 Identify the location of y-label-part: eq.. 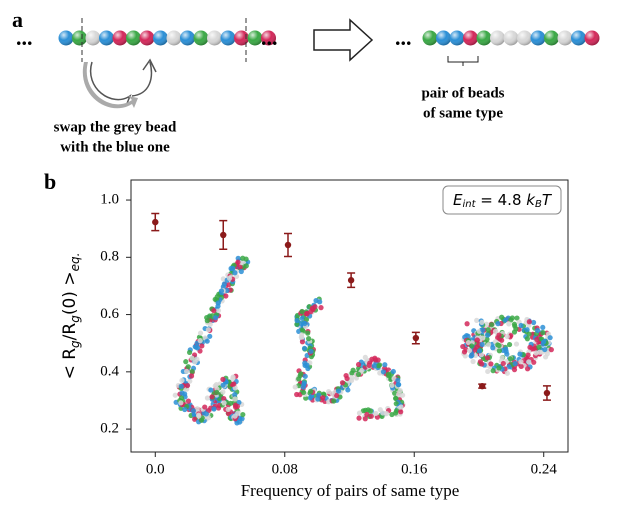
(75, 262).